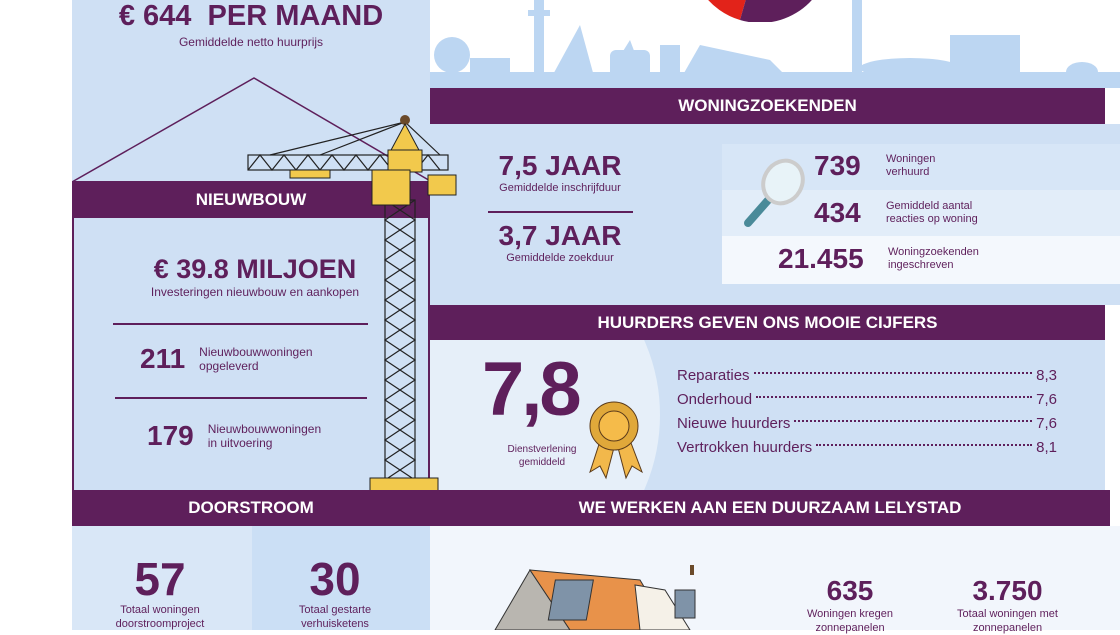 The image size is (1120, 635). Describe the element at coordinates (1007, 614) in the screenshot. I see `duurzaam-label: Totaal woningen met` at that location.